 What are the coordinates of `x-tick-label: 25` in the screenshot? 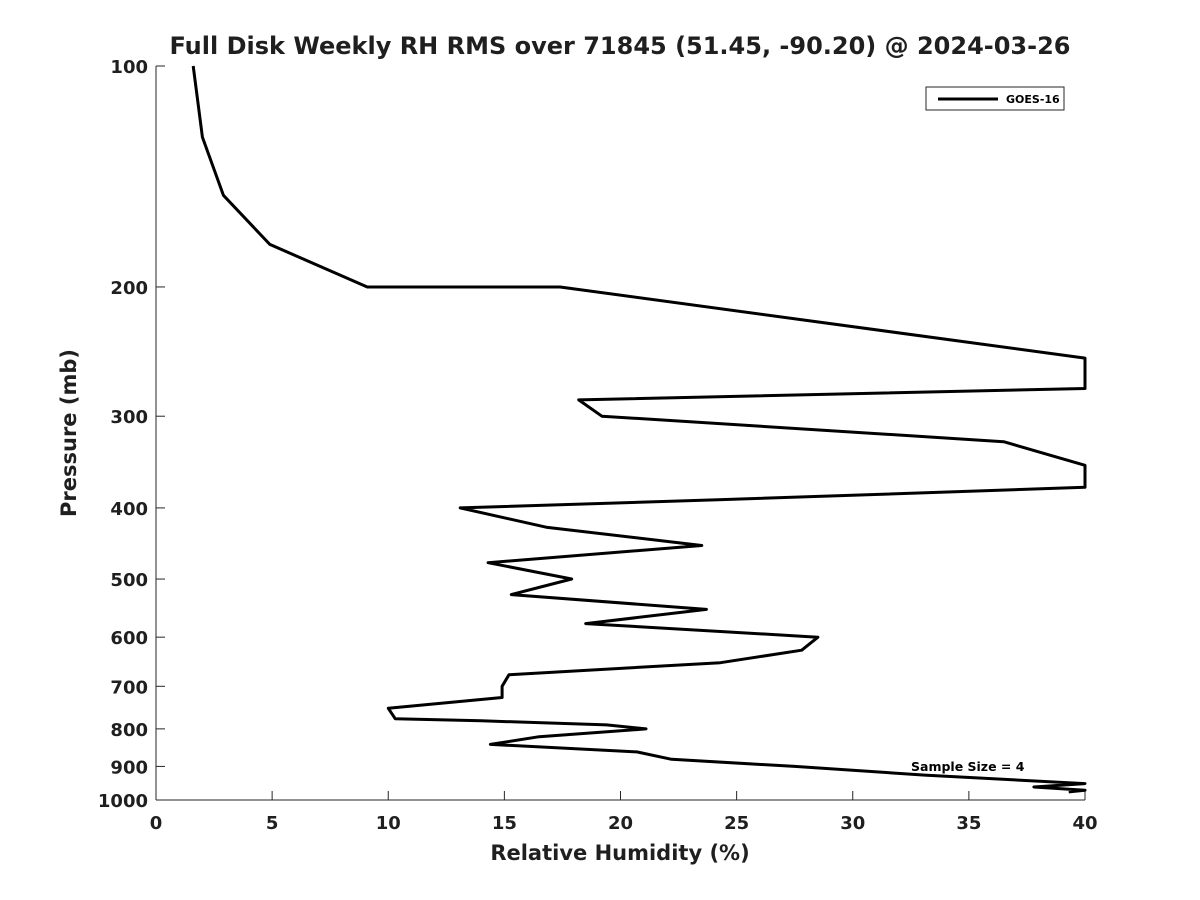 It's located at (736, 823).